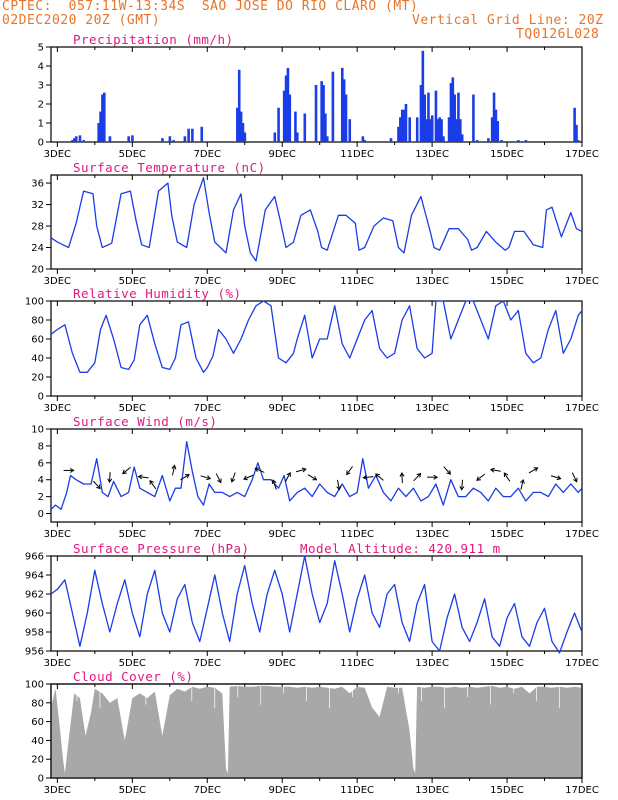 This screenshot has height=800, width=618. I want to click on humidity-xtick-label: 5DEC, so click(132, 408).